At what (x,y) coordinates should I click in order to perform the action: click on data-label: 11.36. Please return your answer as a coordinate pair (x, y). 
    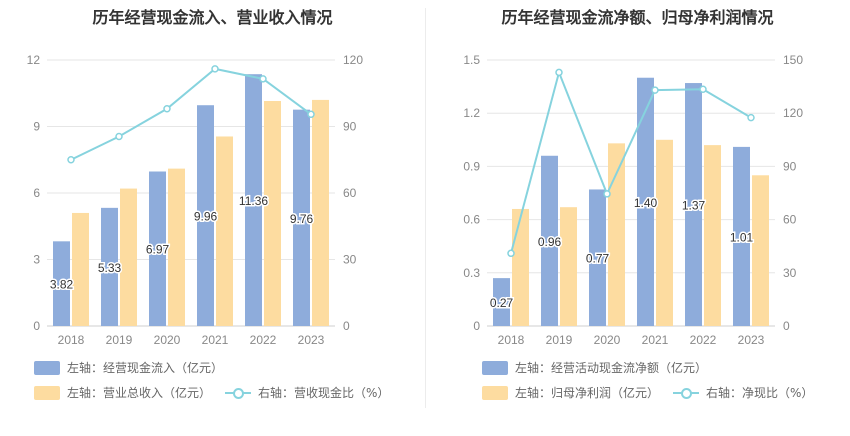
    Looking at the image, I should click on (253, 201).